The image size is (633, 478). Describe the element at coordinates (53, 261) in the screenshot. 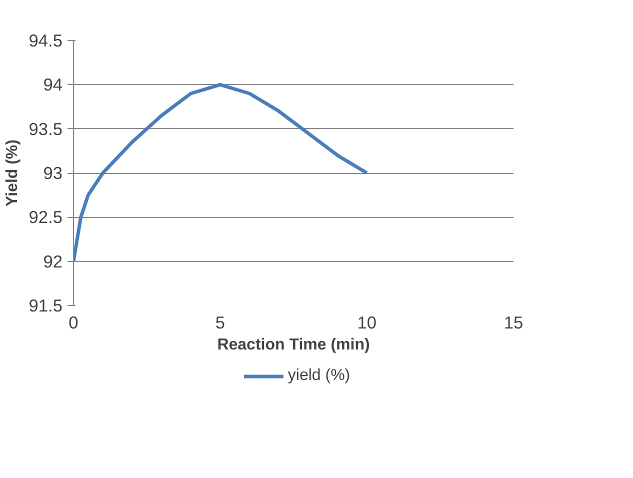

I see `y-tick-label: 92` at that location.